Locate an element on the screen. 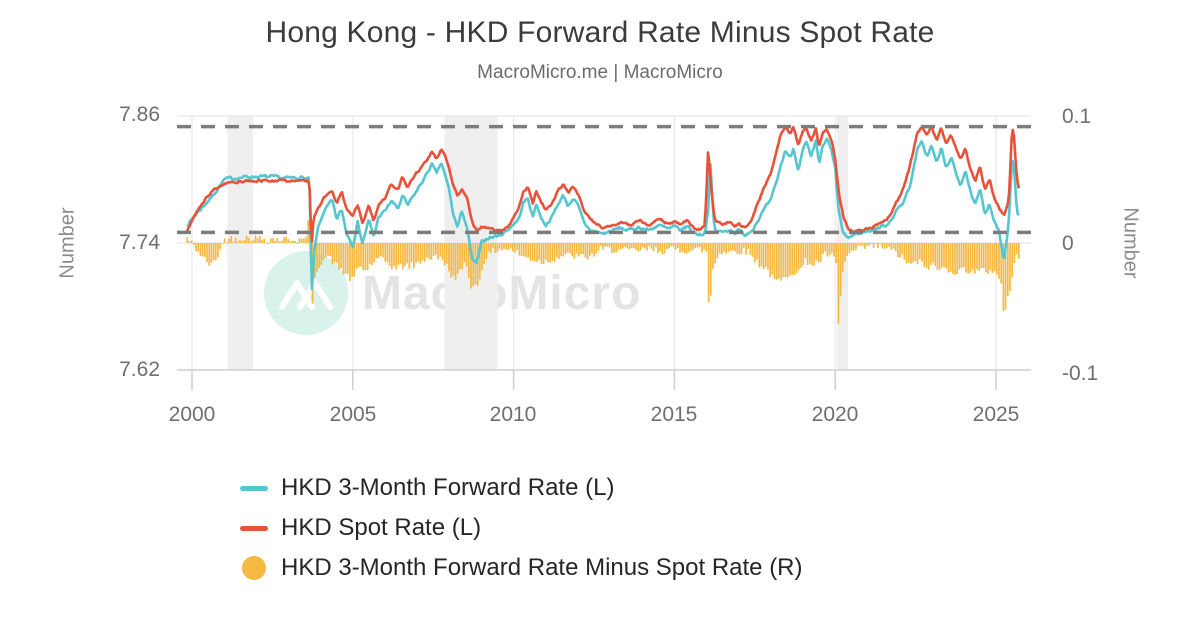 This screenshot has height=630, width=1200. legend-item-forward-rate: HKD 3-Month Forward Rate (L) is located at coordinates (521, 488).